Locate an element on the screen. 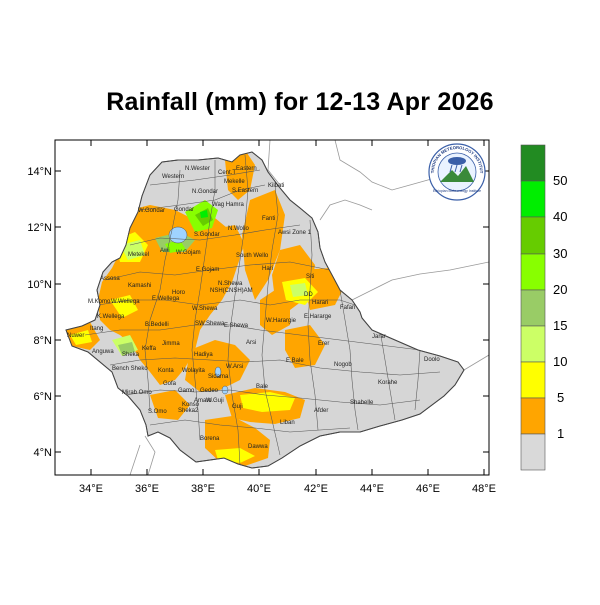 The image size is (600, 605). lat-tick-label: 12°N is located at coordinates (39, 228).